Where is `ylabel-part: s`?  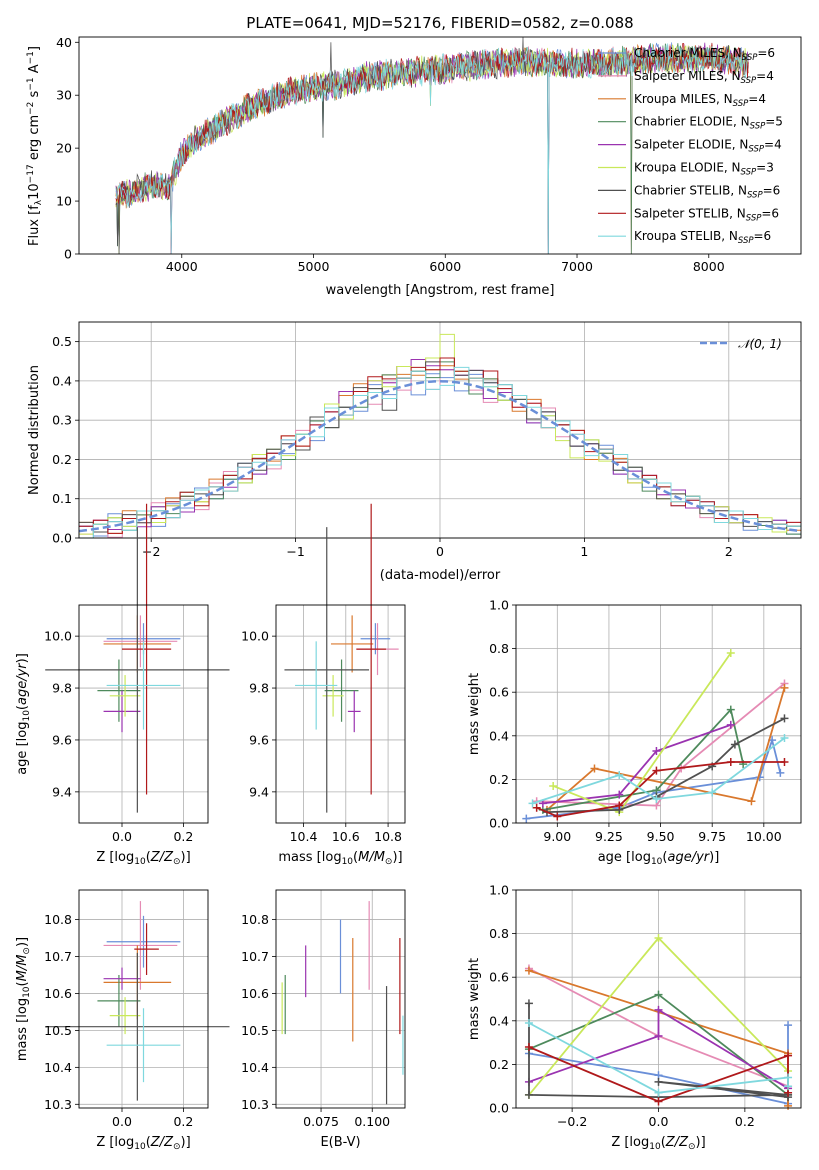
ylabel-part: s is located at coordinates (34, 95).